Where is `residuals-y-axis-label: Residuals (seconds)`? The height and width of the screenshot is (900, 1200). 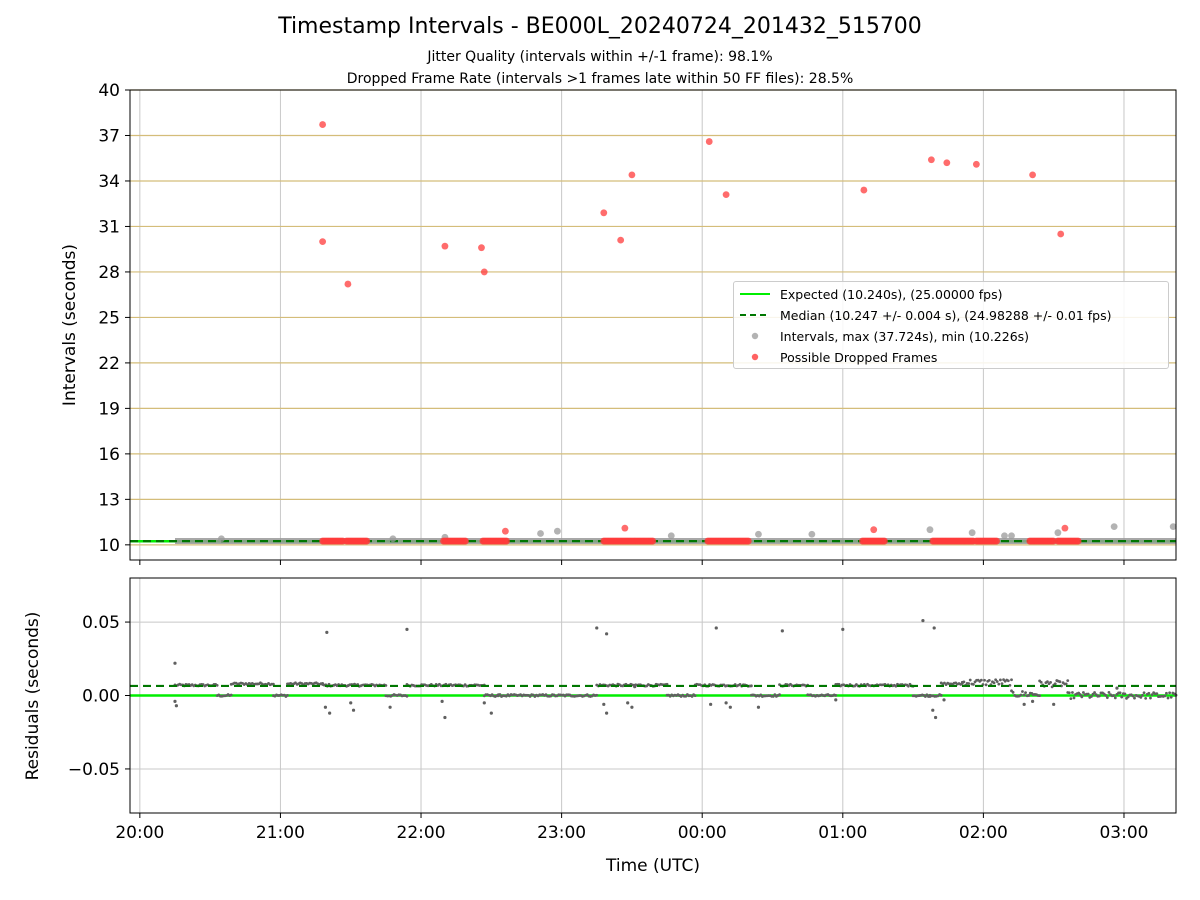 residuals-y-axis-label: Residuals (seconds) is located at coordinates (33, 696).